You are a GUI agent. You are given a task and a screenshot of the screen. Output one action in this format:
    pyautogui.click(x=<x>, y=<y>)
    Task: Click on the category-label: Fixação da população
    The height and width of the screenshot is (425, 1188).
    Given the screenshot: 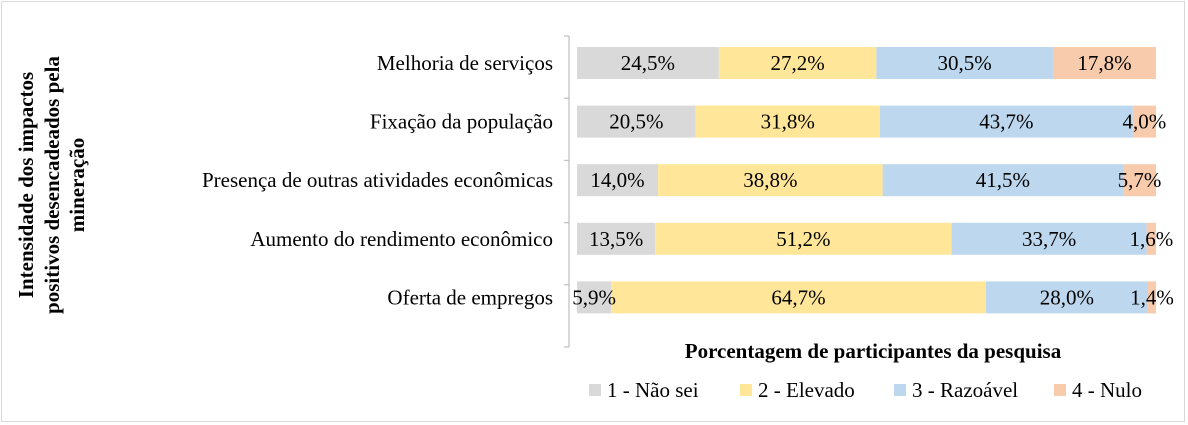 What is the action you would take?
    pyautogui.click(x=461, y=122)
    